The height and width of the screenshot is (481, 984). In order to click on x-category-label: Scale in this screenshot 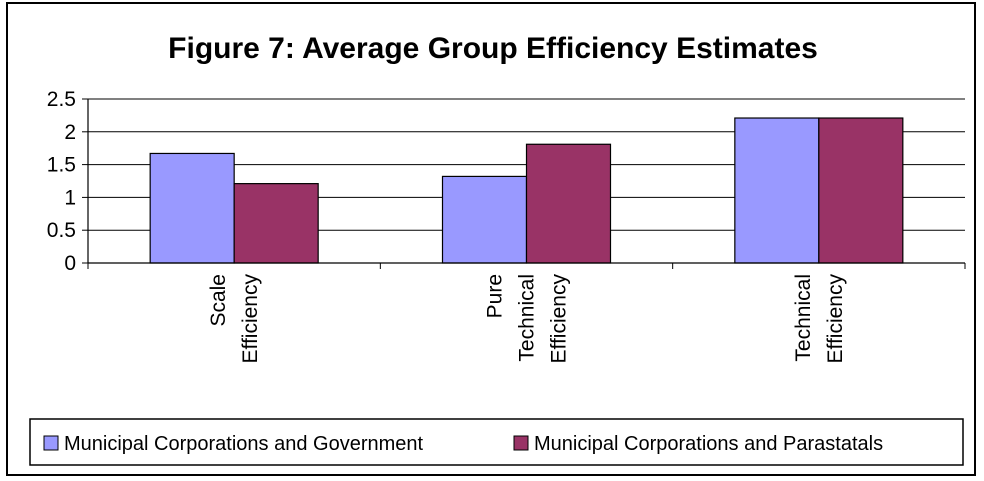, I will do `click(218, 300)`.